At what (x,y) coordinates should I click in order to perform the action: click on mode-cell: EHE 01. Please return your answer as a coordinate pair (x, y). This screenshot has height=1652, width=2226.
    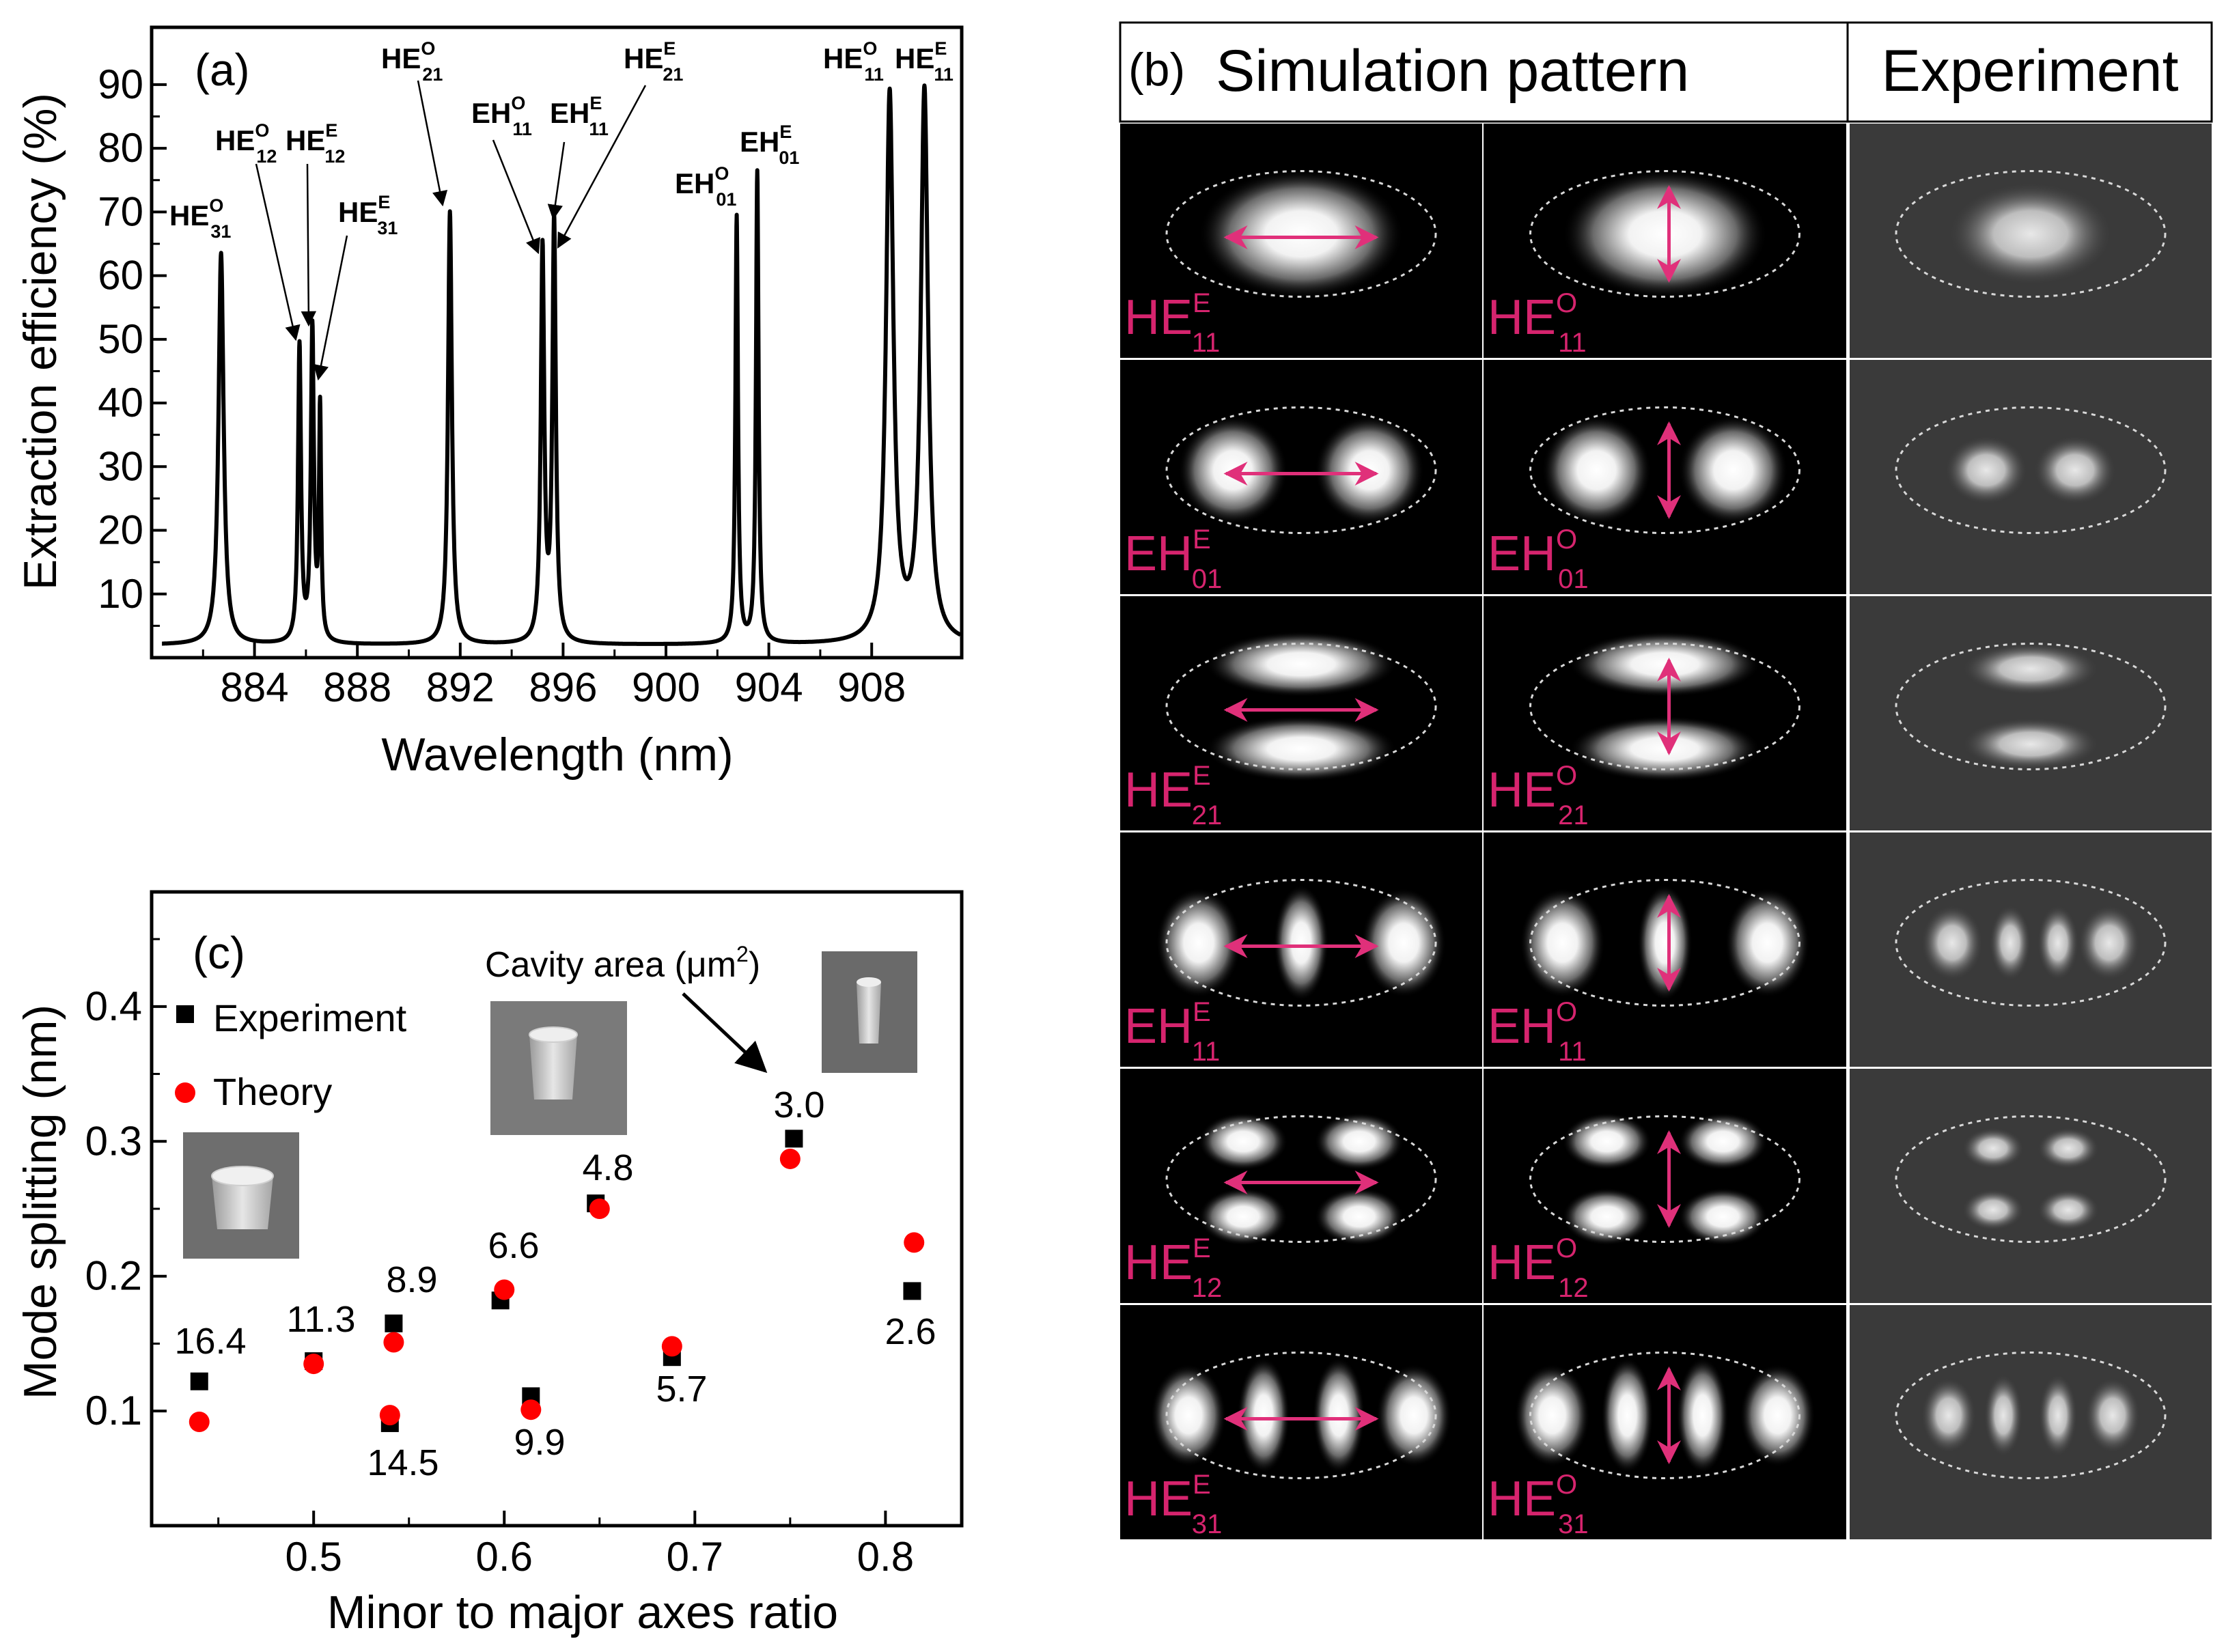
    Looking at the image, I should click on (1301, 477).